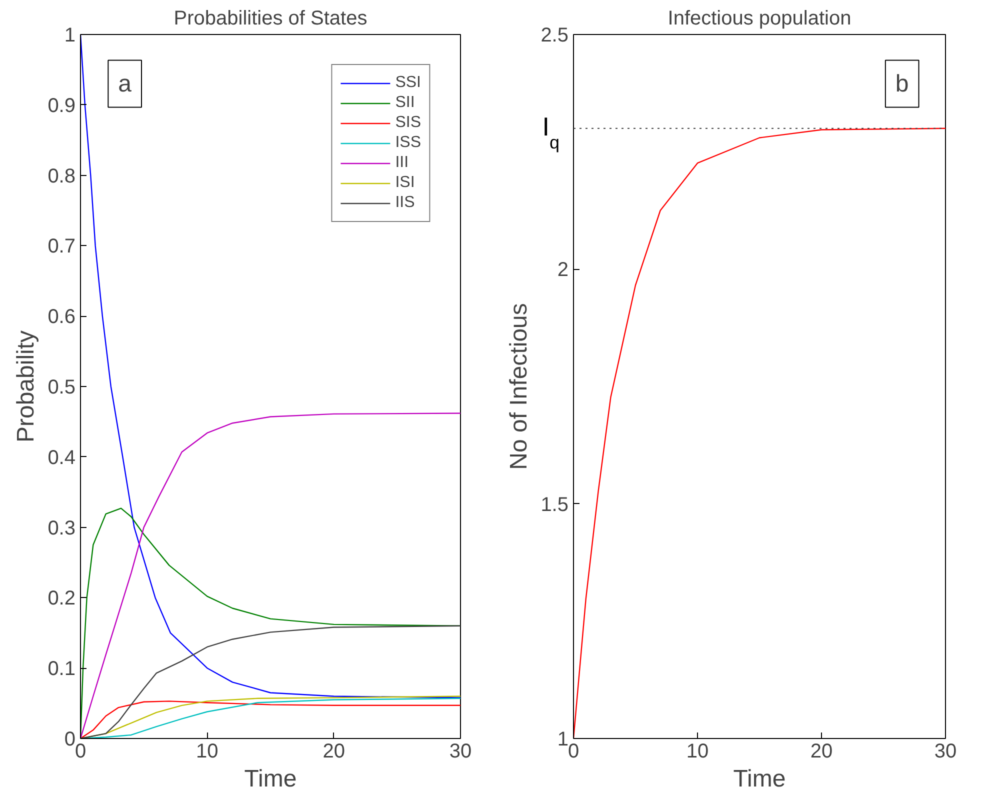 This screenshot has width=983, height=805. I want to click on legend-label: III, so click(402, 163).